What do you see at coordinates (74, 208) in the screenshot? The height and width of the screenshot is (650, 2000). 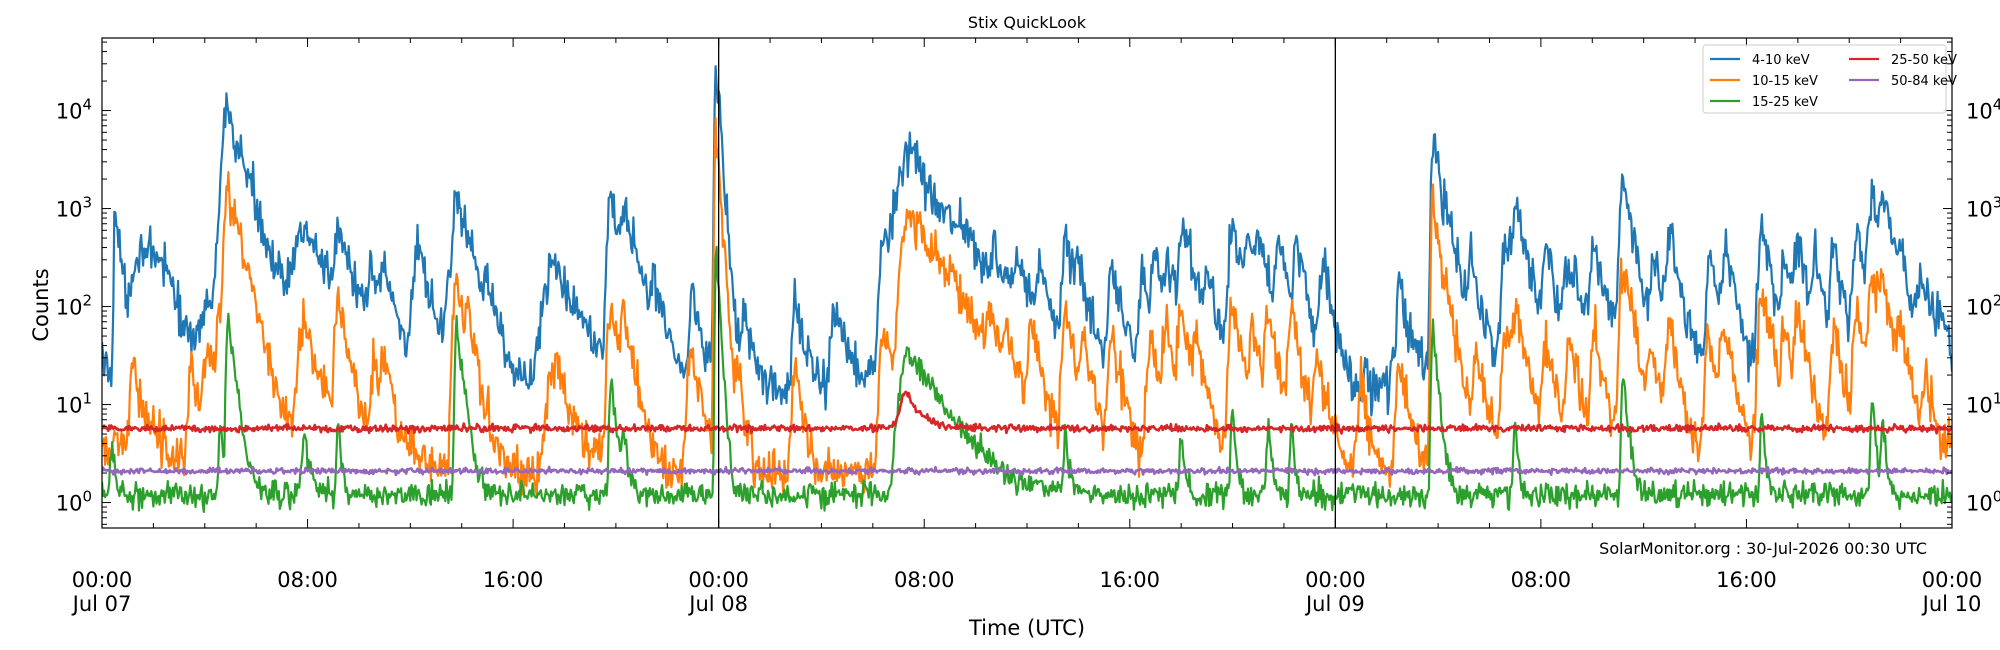 I see `y-tick-label-left: 10³` at bounding box center [74, 208].